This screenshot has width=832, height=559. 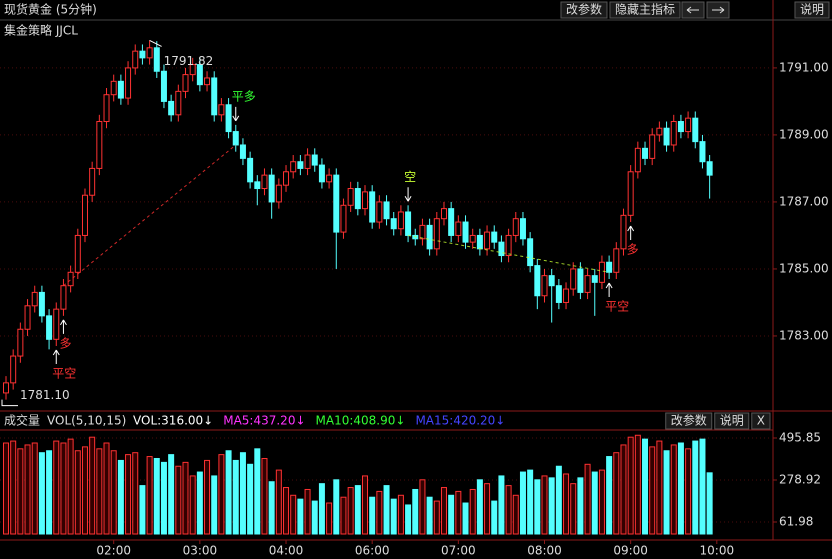 What do you see at coordinates (155, 43) in the screenshot?
I see `extreme-marker` at bounding box center [155, 43].